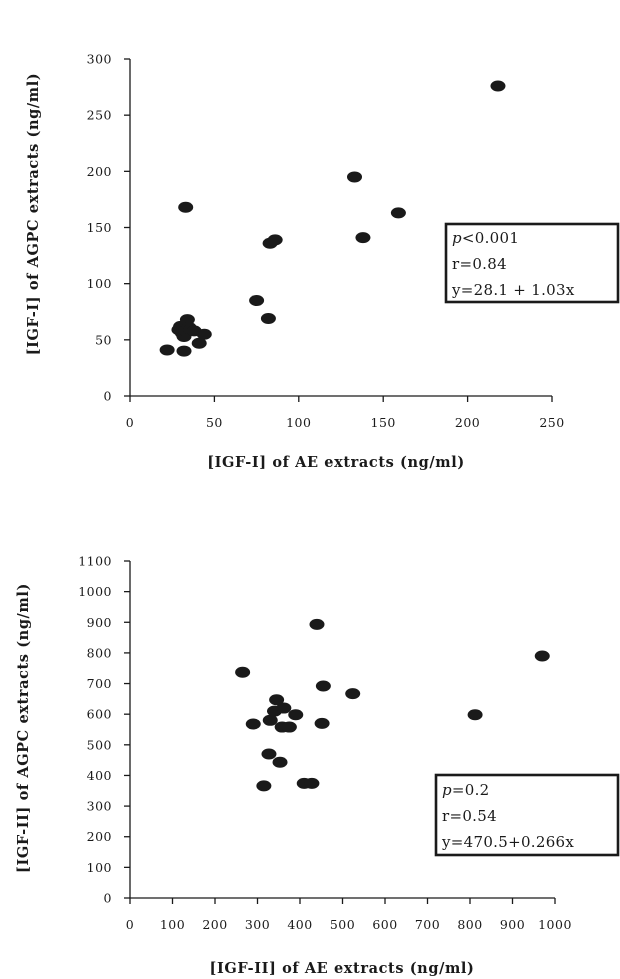 The height and width of the screenshot is (979, 620). Describe the element at coordinates (99, 714) in the screenshot. I see `chart2-y-tick-label: 600` at that location.